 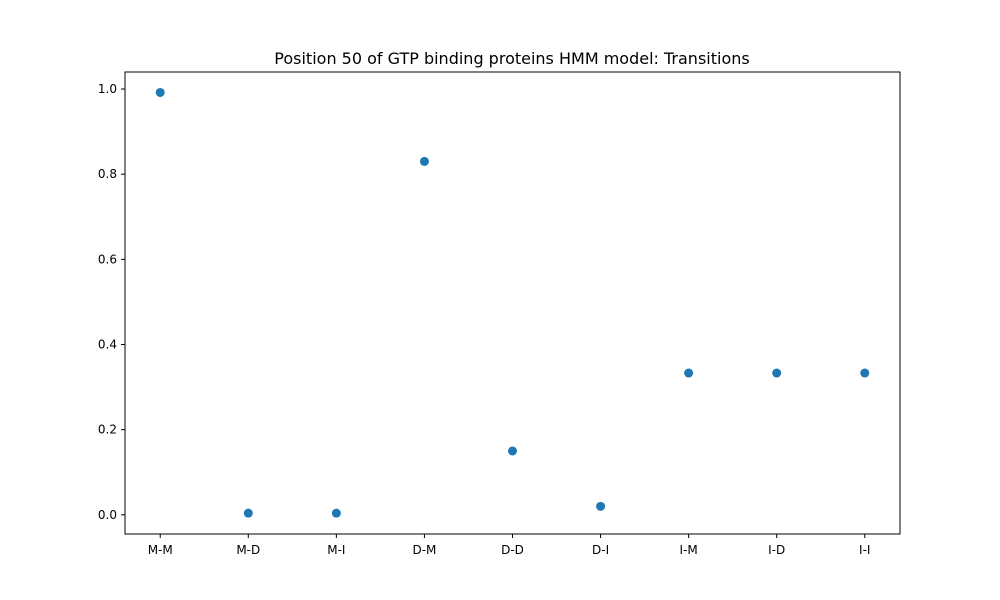 I want to click on y-tick-label: 1.0, so click(x=107, y=89).